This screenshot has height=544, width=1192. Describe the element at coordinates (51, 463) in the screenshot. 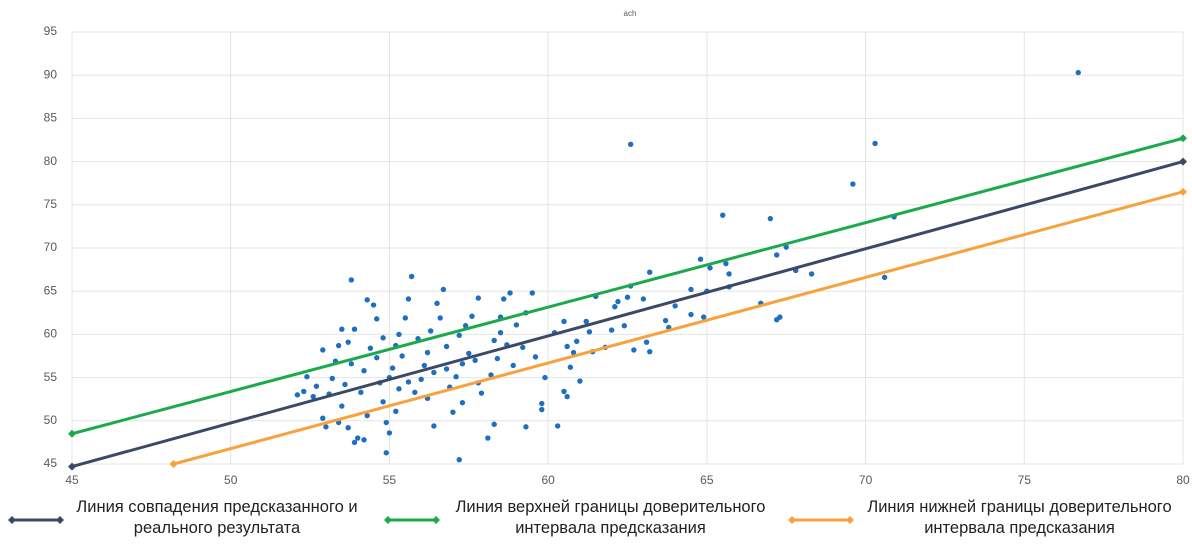

I see `y-tick-label: 45` at that location.